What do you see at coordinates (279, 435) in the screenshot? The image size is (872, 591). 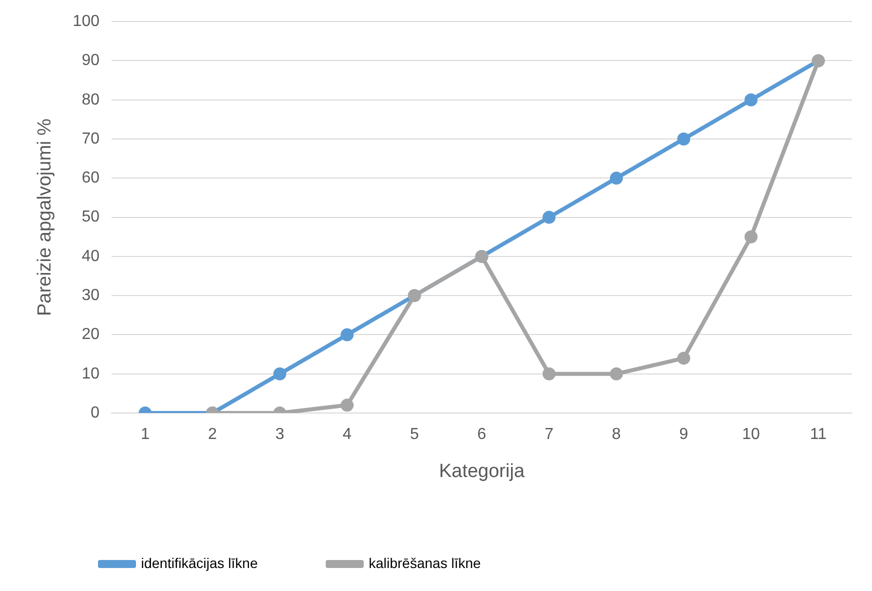 I see `x-tick-label: 3` at bounding box center [279, 435].